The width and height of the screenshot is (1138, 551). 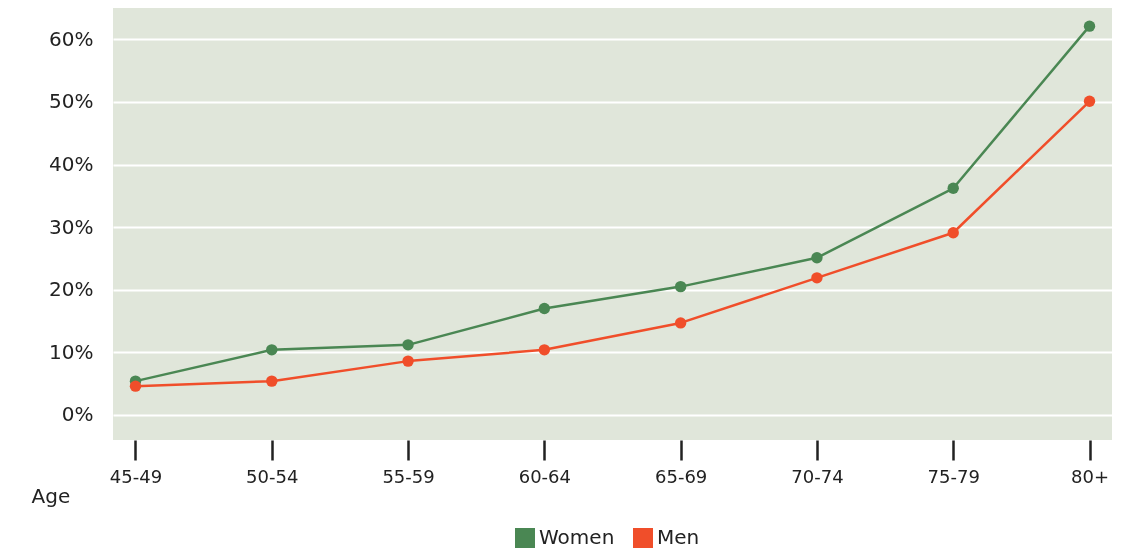 I want to click on x-tick-label: 45-49, so click(x=136, y=476).